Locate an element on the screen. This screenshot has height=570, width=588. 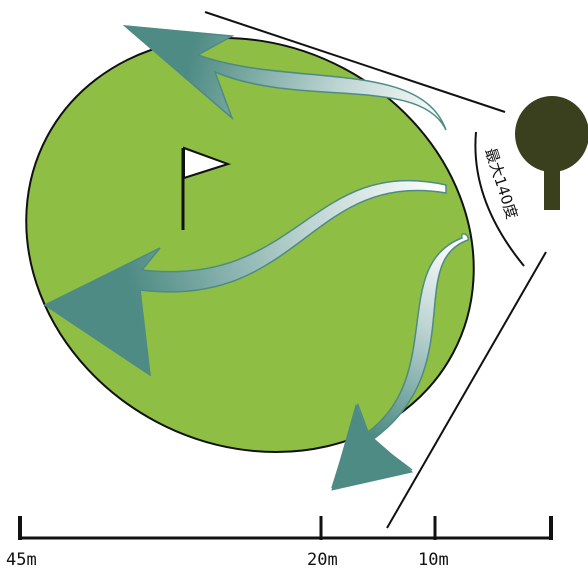
scale-label-10m: 10m is located at coordinates (433, 560).